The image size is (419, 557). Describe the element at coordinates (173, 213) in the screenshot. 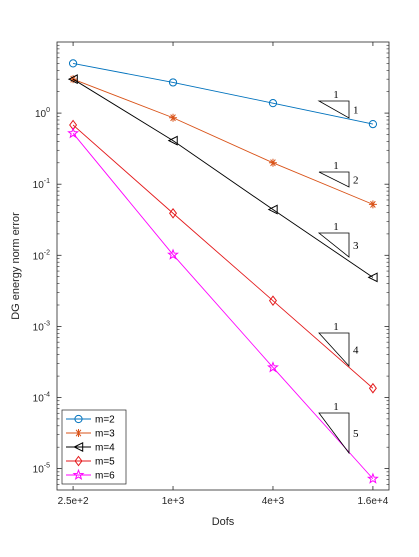

I see `data-point-m=5-2` at that location.